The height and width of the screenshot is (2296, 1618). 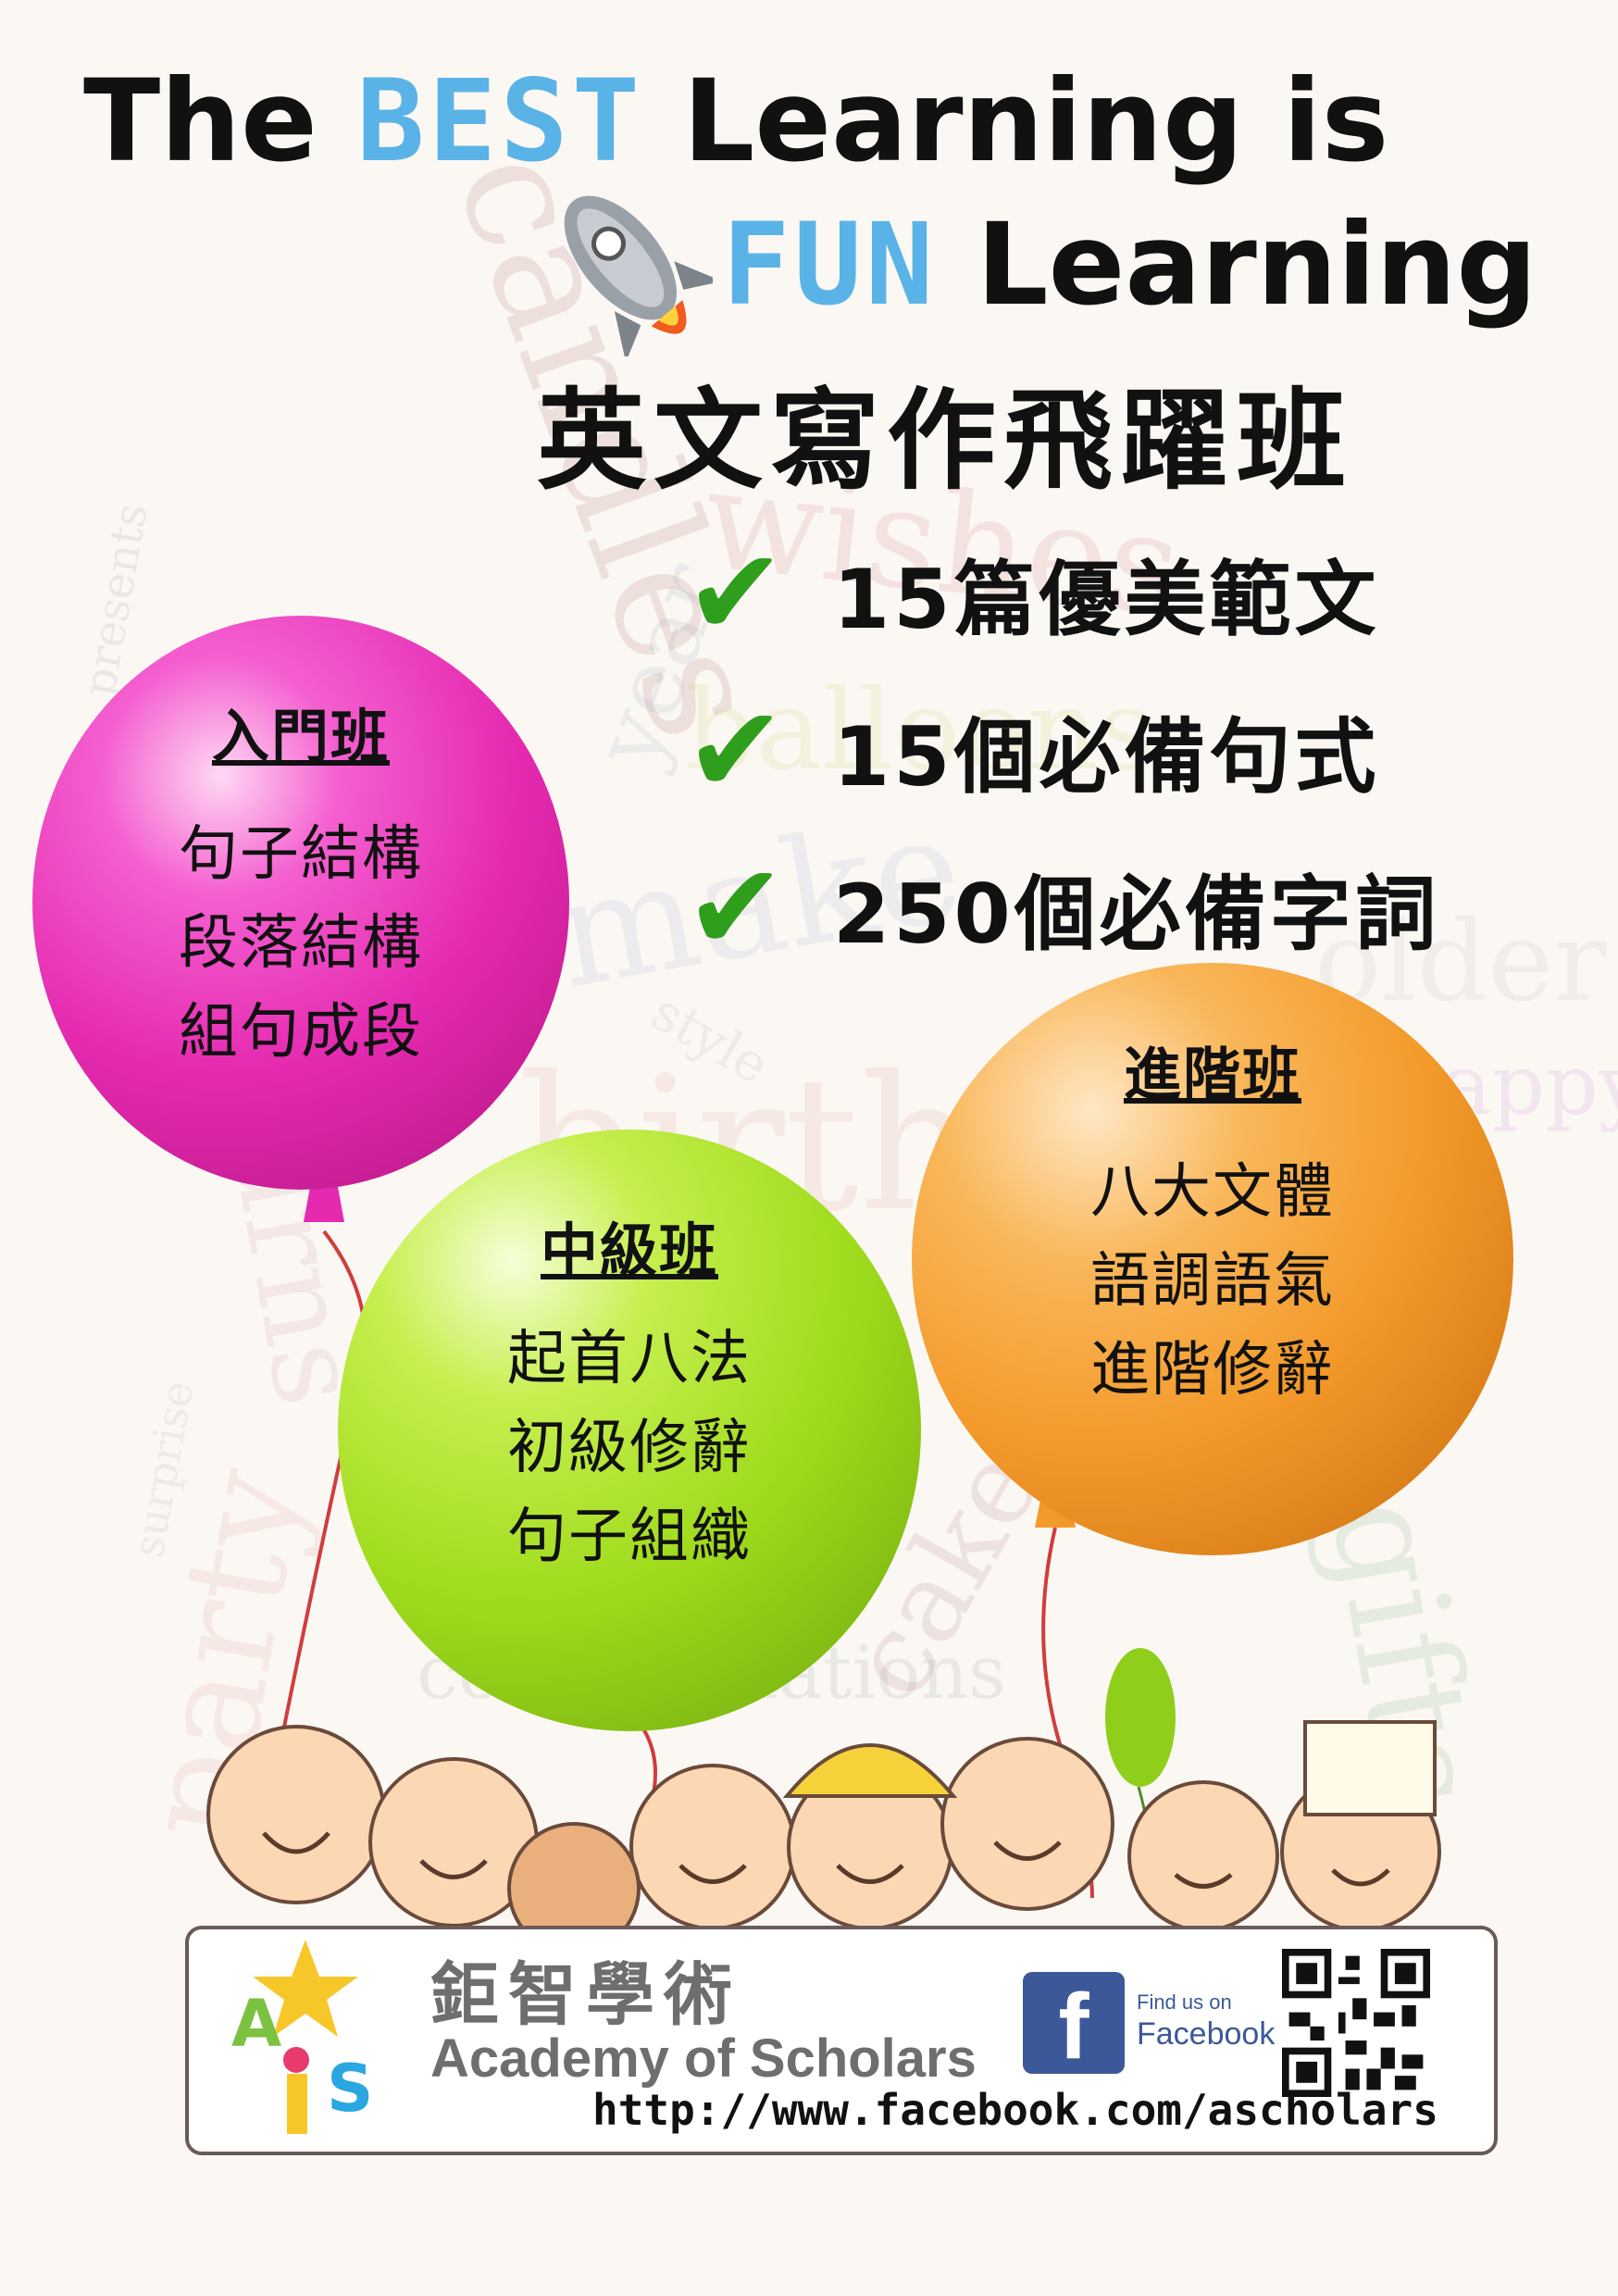 I want to click on academy-logo-icon: A S, so click(x=302, y=2037).